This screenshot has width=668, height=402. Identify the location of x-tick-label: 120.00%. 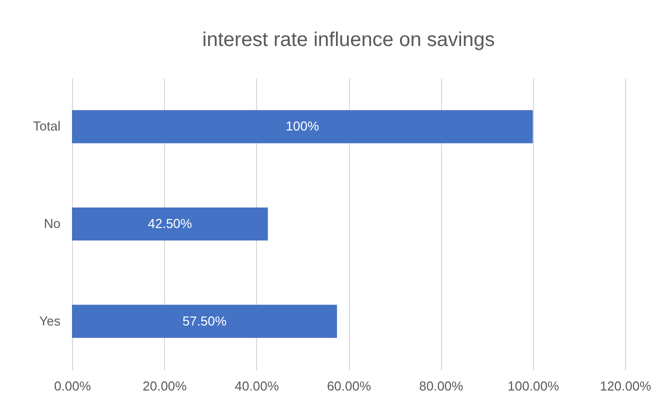
(626, 386).